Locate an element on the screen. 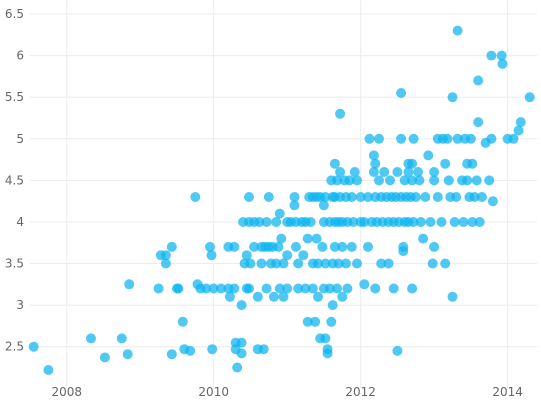 The image size is (541, 405). y-tick-label: 6 is located at coordinates (20, 56).